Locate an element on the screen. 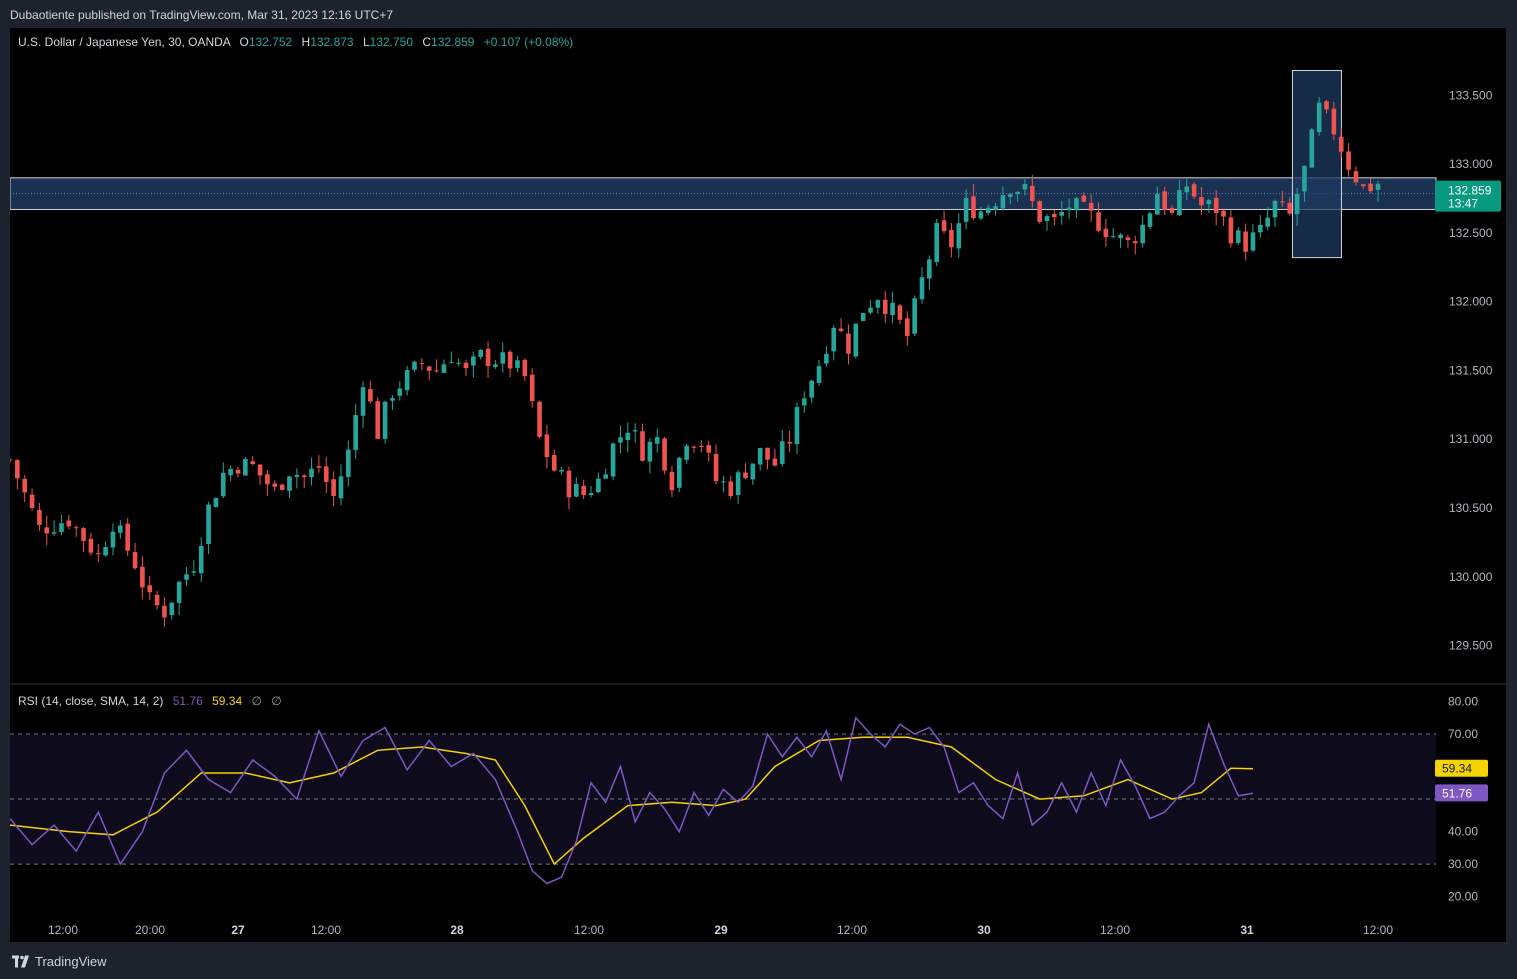  symbol-name: U.S. Dollar / Japanese Yen, 30, OANDA is located at coordinates (124, 42).